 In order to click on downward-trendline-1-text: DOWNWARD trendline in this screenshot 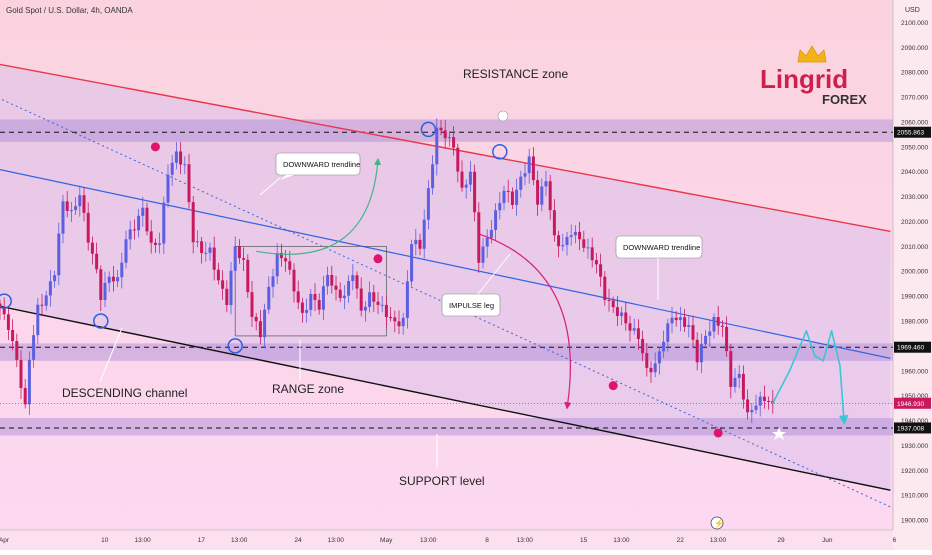, I will do `click(321, 164)`.